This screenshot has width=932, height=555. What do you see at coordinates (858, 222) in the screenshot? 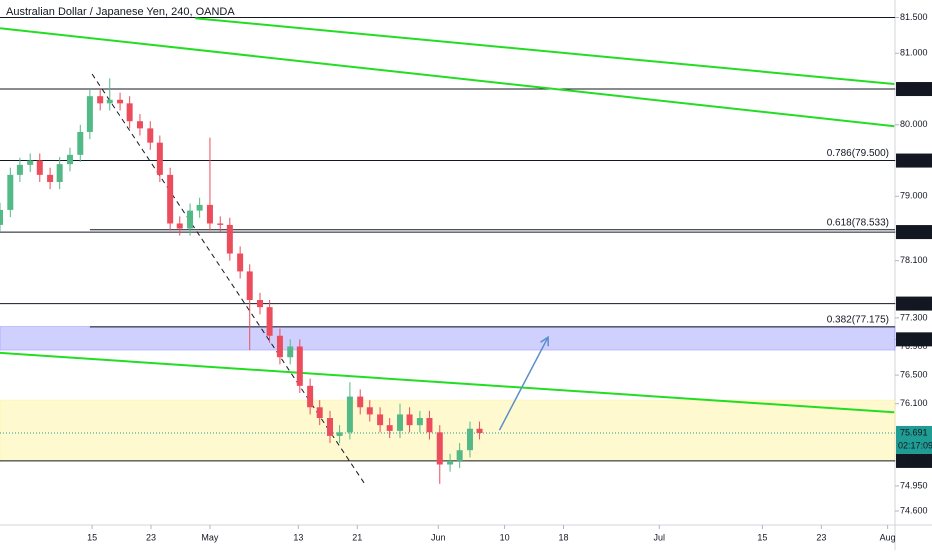
I see `fib-label: 0.618(78.533)` at bounding box center [858, 222].